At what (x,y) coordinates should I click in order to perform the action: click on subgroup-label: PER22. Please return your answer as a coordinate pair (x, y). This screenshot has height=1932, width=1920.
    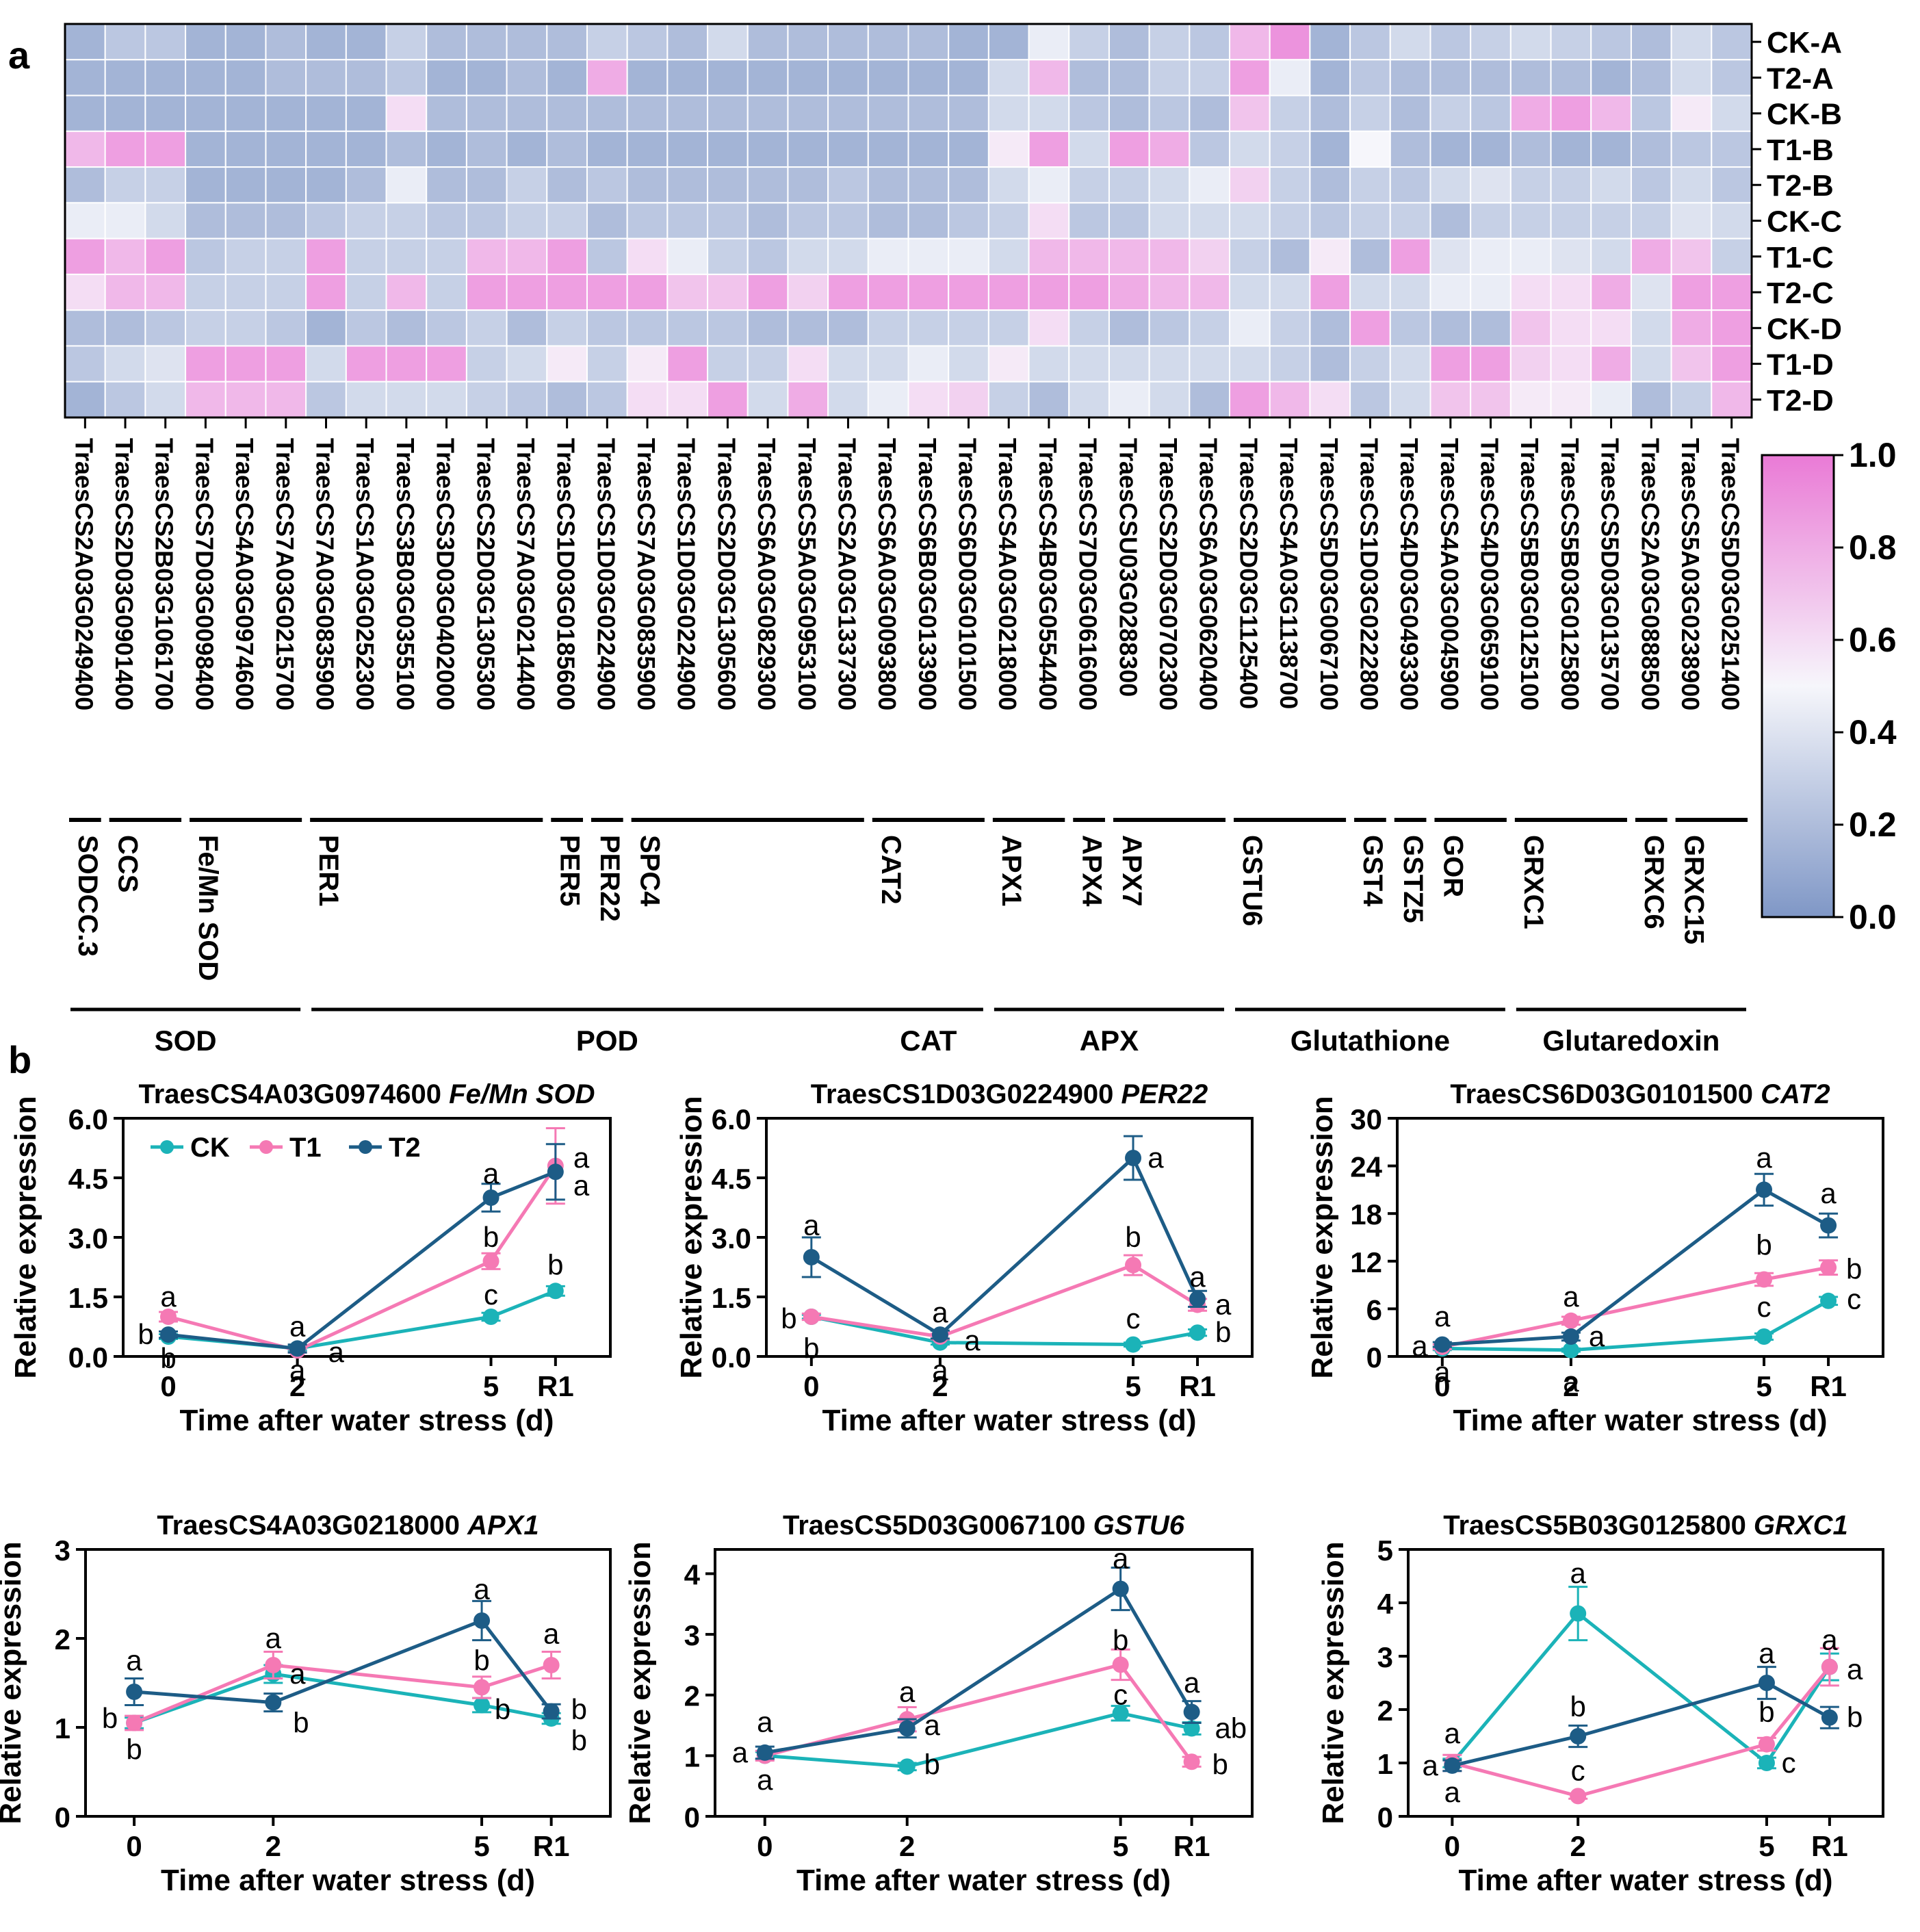
    Looking at the image, I should click on (610, 878).